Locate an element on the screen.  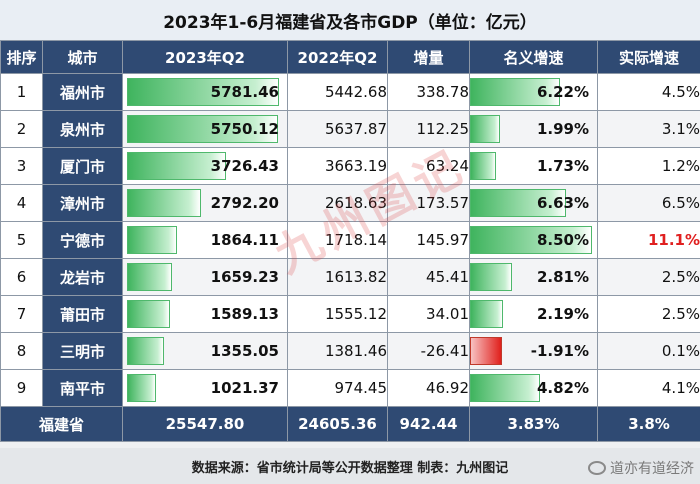
increase-cell: 173.57 is located at coordinates (428, 203).